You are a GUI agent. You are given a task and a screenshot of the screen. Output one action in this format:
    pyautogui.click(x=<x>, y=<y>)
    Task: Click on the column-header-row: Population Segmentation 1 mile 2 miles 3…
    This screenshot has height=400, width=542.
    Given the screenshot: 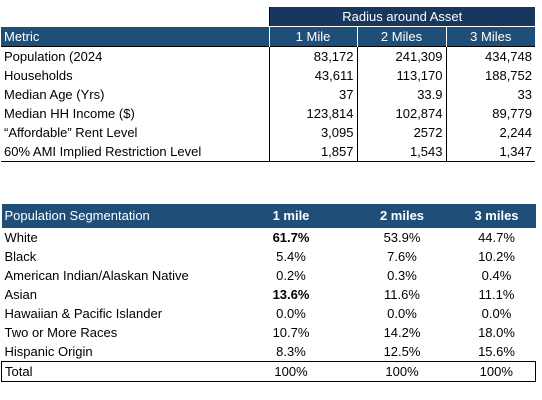 What is the action you would take?
    pyautogui.click(x=268, y=216)
    